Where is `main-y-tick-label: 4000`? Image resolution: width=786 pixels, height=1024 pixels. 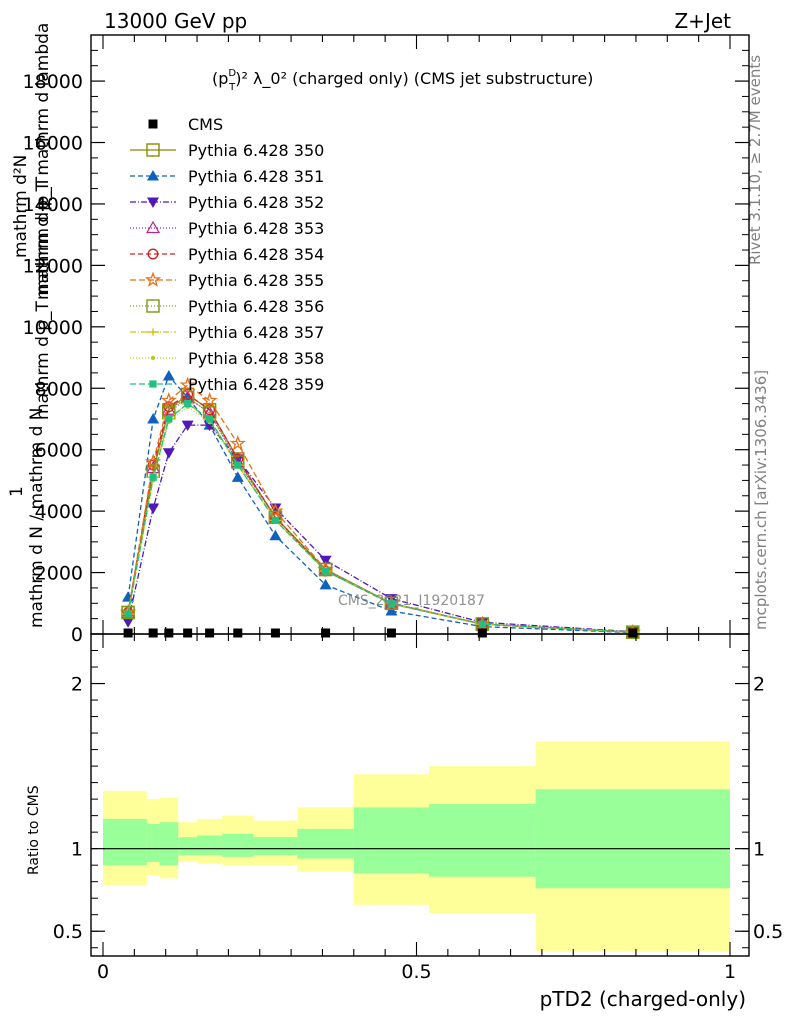
main-y-tick-label: 4000 is located at coordinates (59, 512).